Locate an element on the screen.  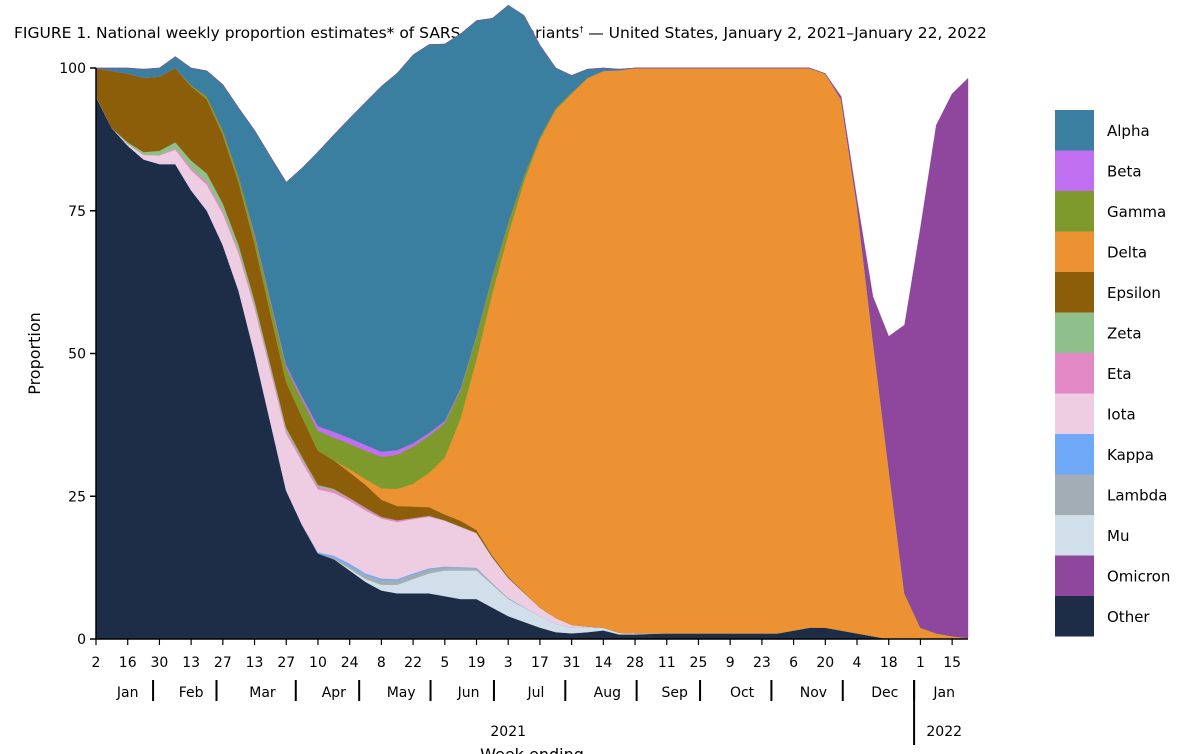
x-tick-label: 14 is located at coordinates (603, 663).